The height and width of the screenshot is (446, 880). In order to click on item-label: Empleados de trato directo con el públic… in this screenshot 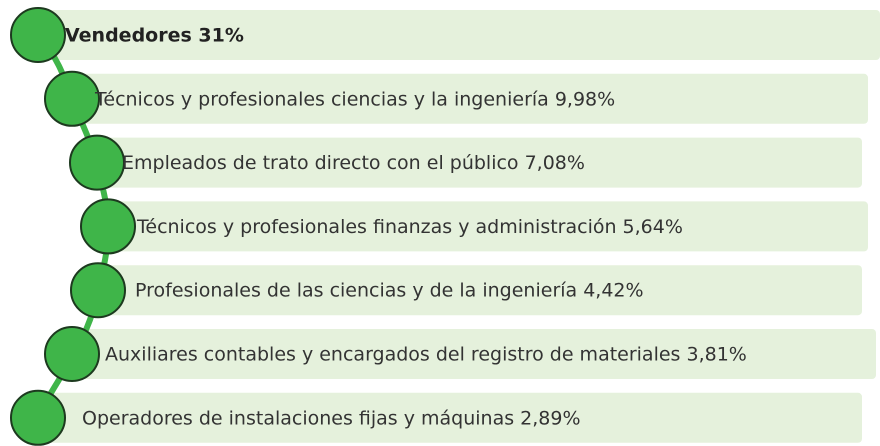, I will do `click(353, 163)`.